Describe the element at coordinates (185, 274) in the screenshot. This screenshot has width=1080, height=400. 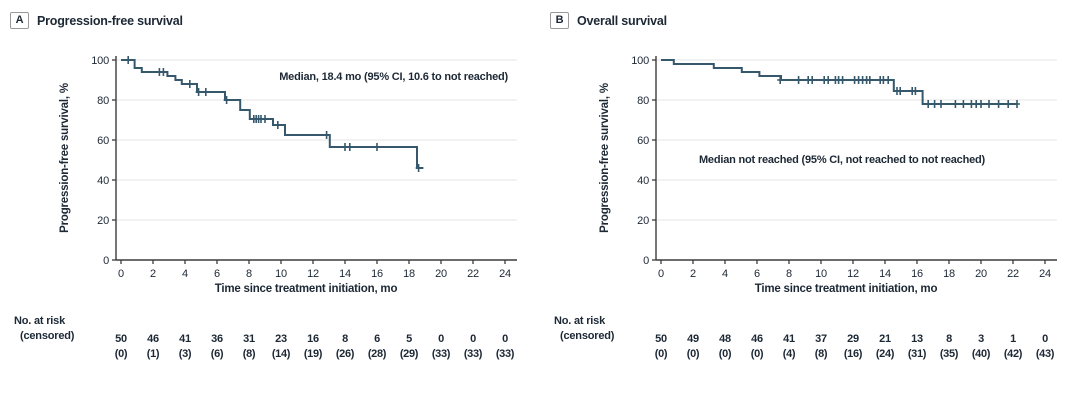
I see `x-tick-label: 4` at that location.